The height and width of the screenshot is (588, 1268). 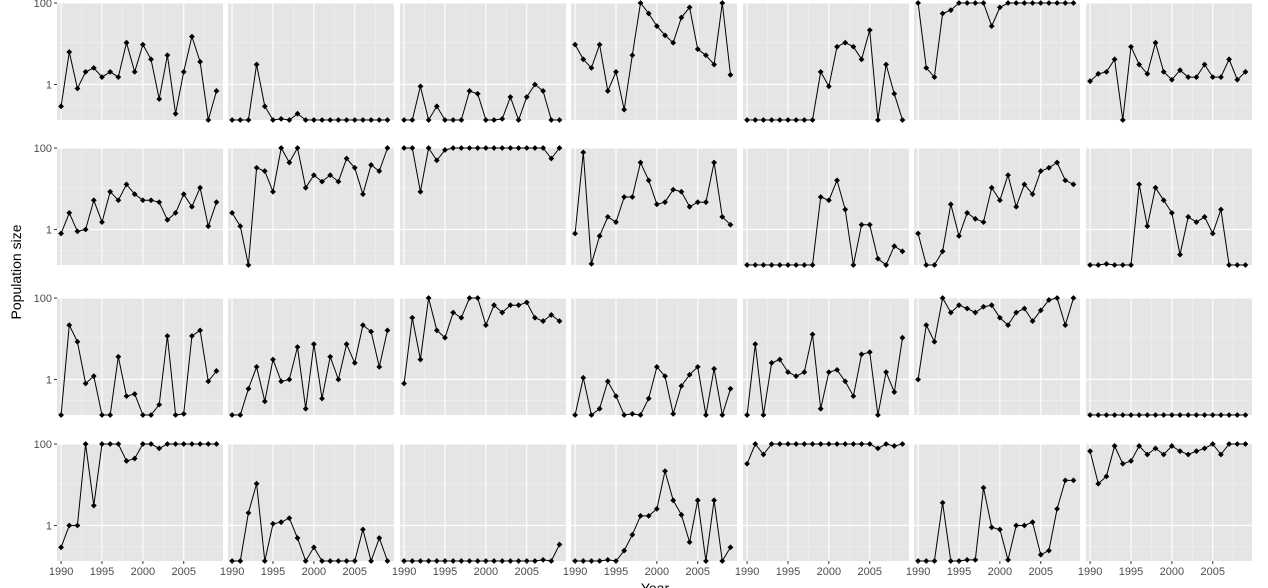 I want to click on series-group, so click(x=482, y=341).